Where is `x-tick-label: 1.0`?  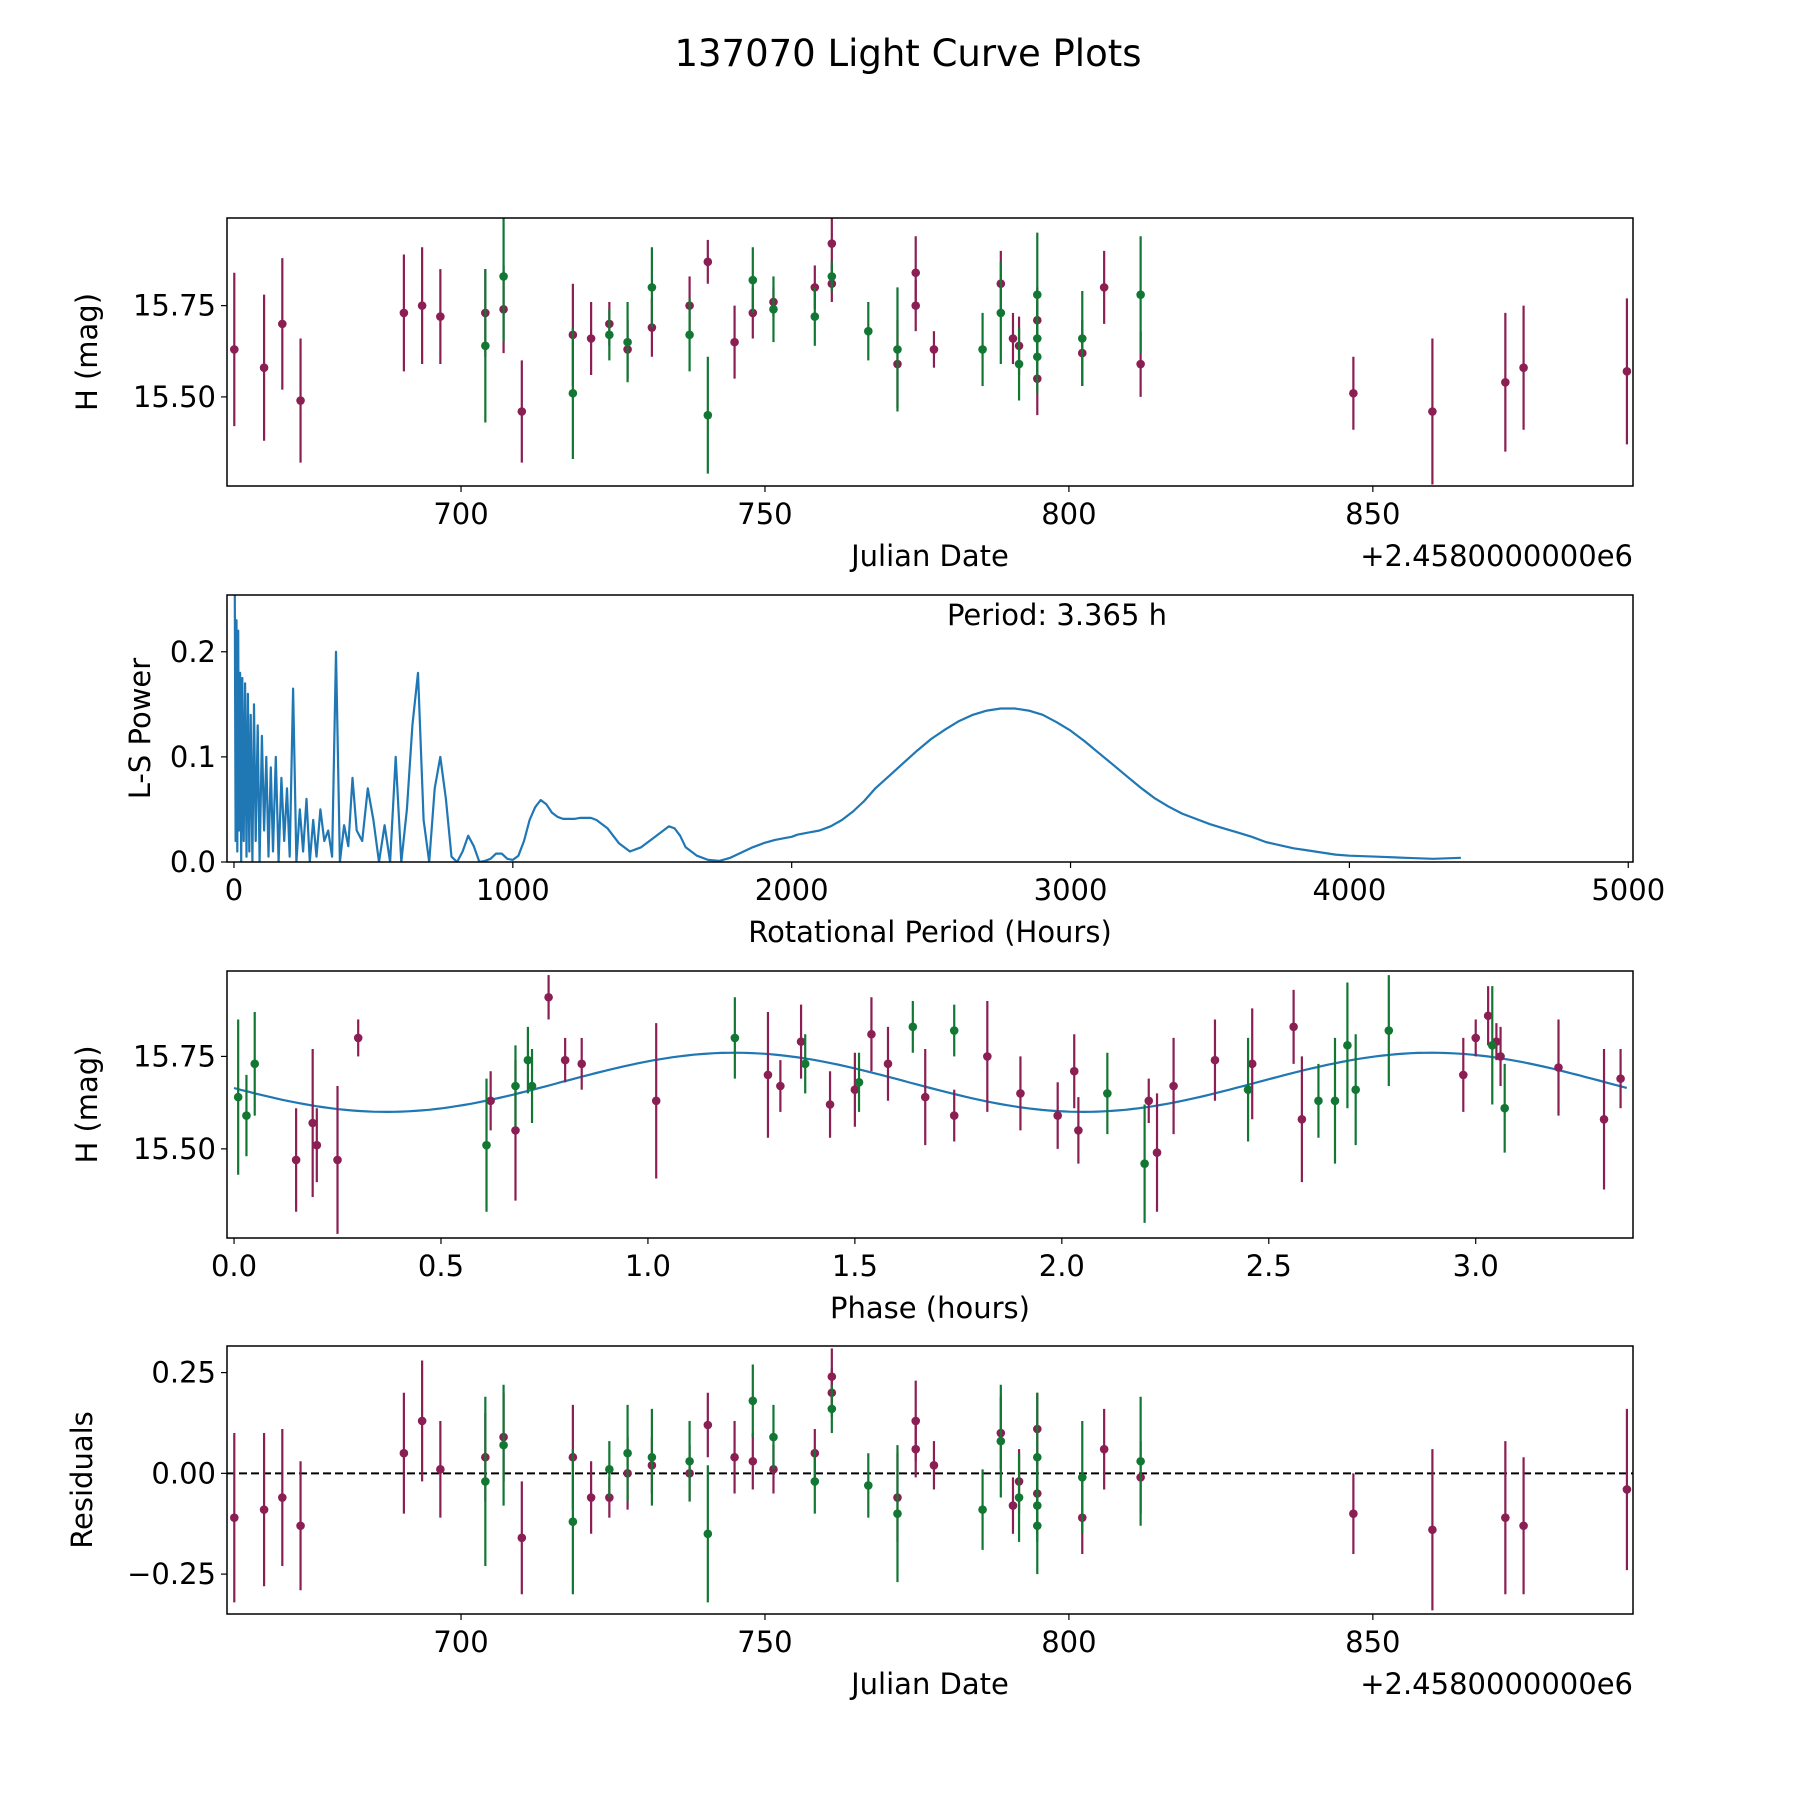
x-tick-label: 1.0 is located at coordinates (648, 1266).